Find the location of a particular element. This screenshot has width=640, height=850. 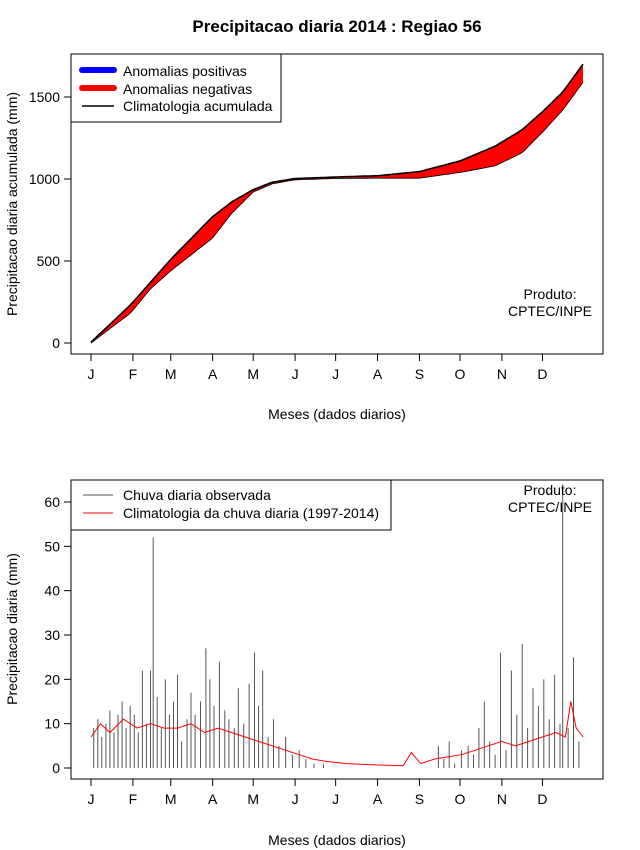

legend-label-climatology: Climatologia acumulada is located at coordinates (198, 106).